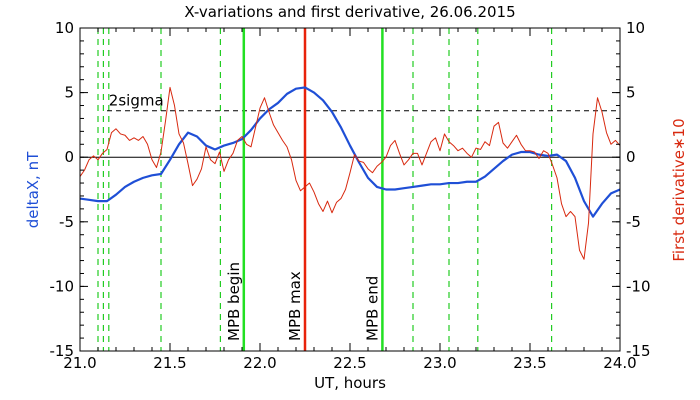  I want to click on y-axis-right-label: First derivative∗10, so click(679, 189).